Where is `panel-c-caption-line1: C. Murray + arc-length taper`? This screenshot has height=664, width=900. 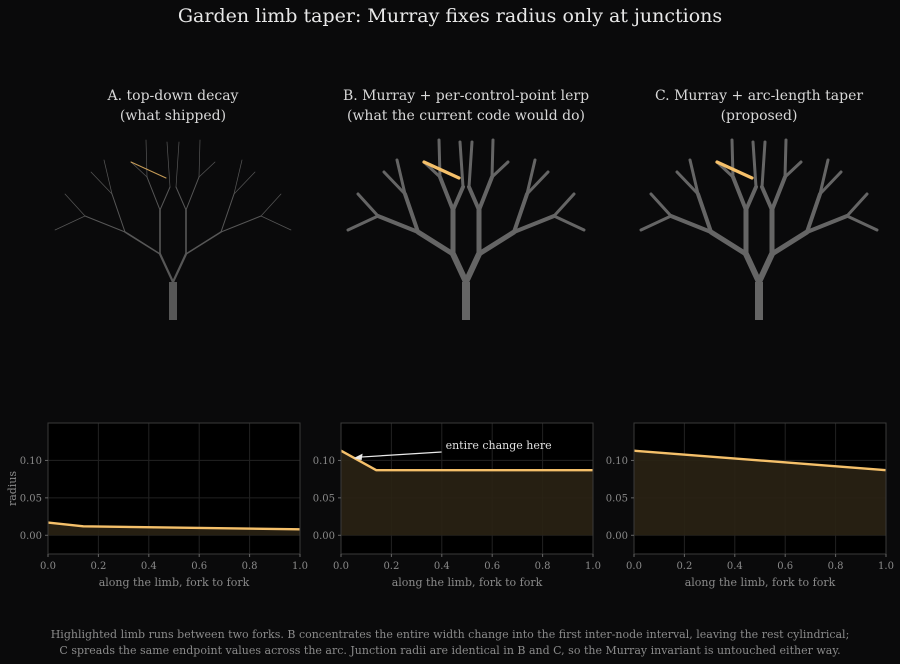 panel-c-caption-line1: C. Murray + arc-length taper is located at coordinates (759, 96).